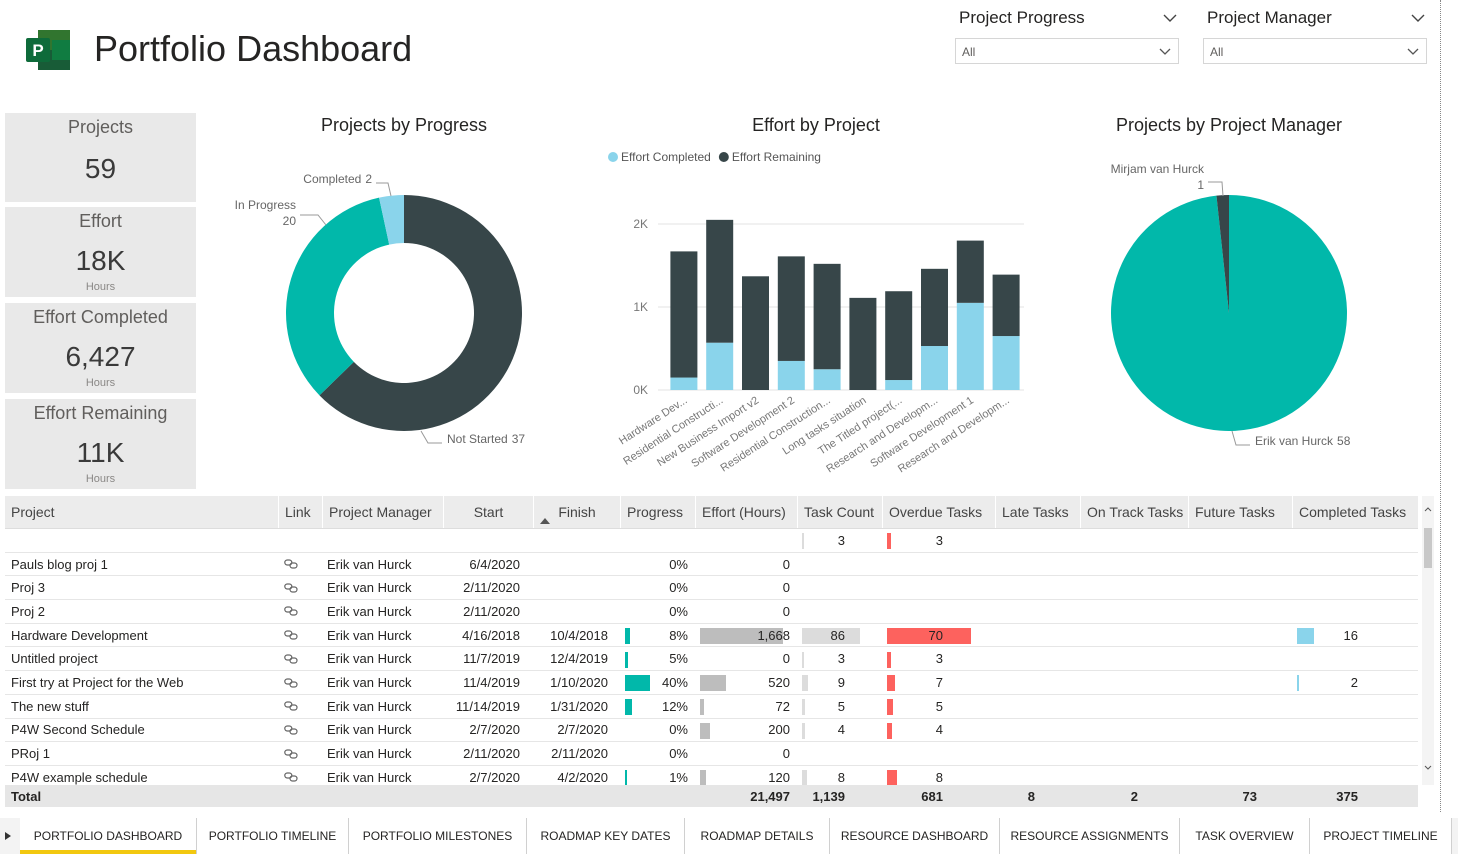  I want to click on page-tab: RESOURCE DASHBOARD, so click(915, 836).